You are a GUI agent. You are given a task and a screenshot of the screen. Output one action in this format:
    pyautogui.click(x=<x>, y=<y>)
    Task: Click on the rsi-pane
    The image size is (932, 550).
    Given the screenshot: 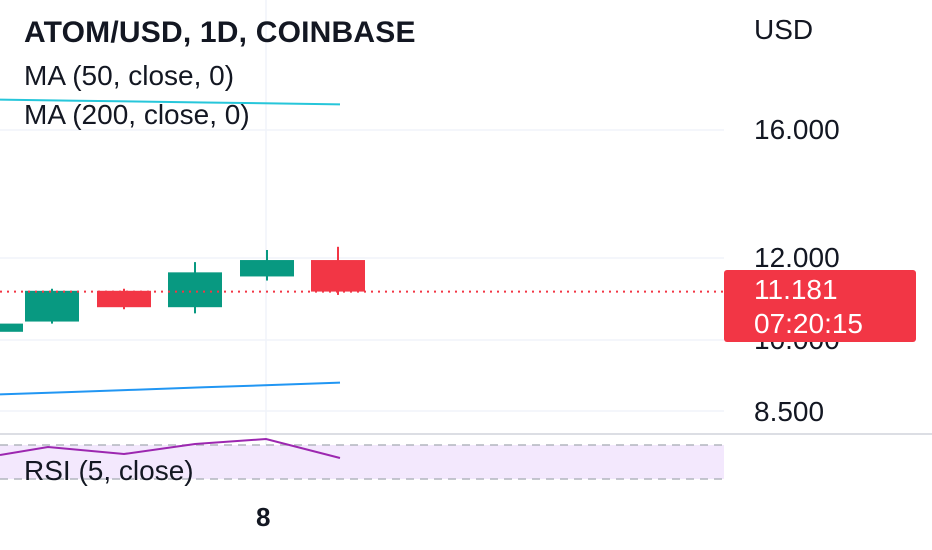 What is the action you would take?
    pyautogui.click(x=362, y=462)
    